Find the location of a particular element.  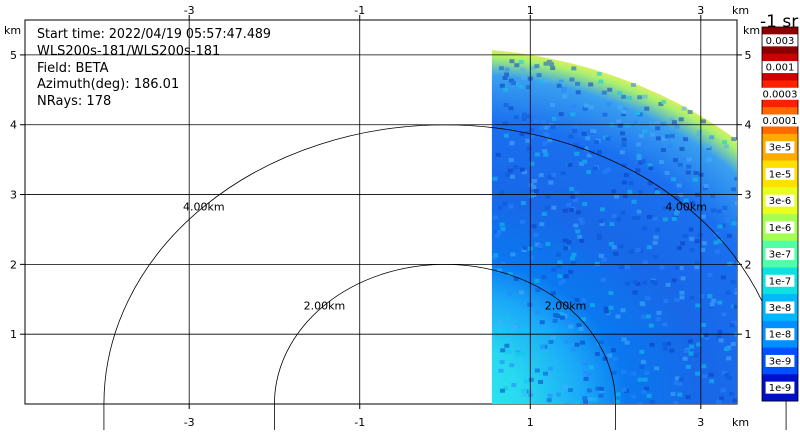

colorbar-label: 0.0001 is located at coordinates (780, 121).